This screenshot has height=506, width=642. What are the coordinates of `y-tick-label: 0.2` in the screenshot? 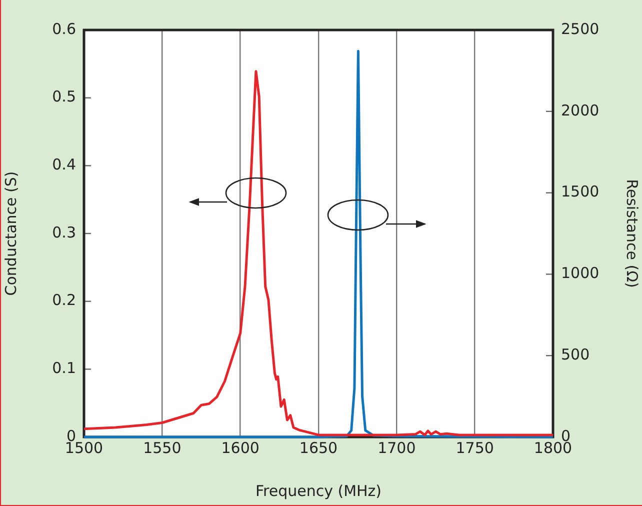 It's located at (64, 300).